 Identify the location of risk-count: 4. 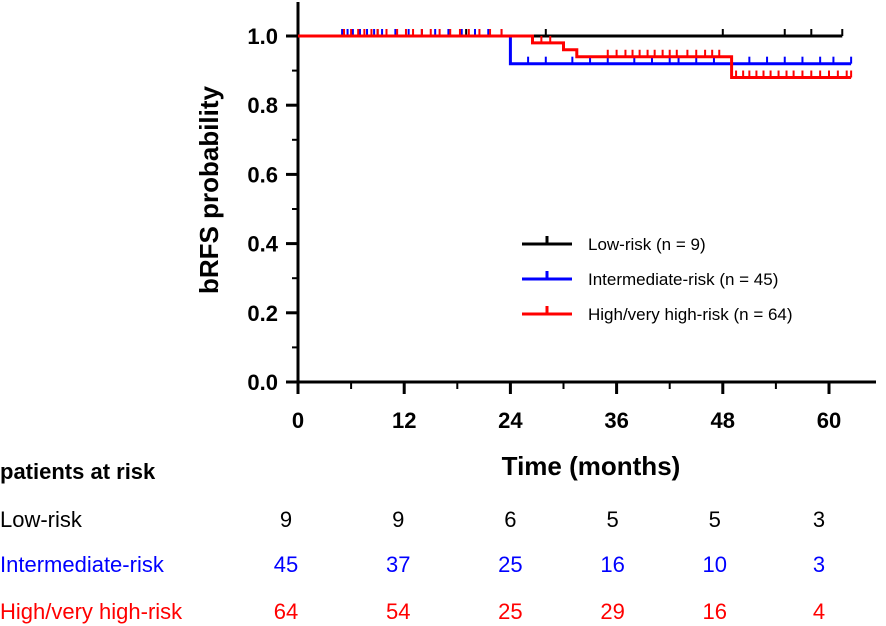
(819, 611).